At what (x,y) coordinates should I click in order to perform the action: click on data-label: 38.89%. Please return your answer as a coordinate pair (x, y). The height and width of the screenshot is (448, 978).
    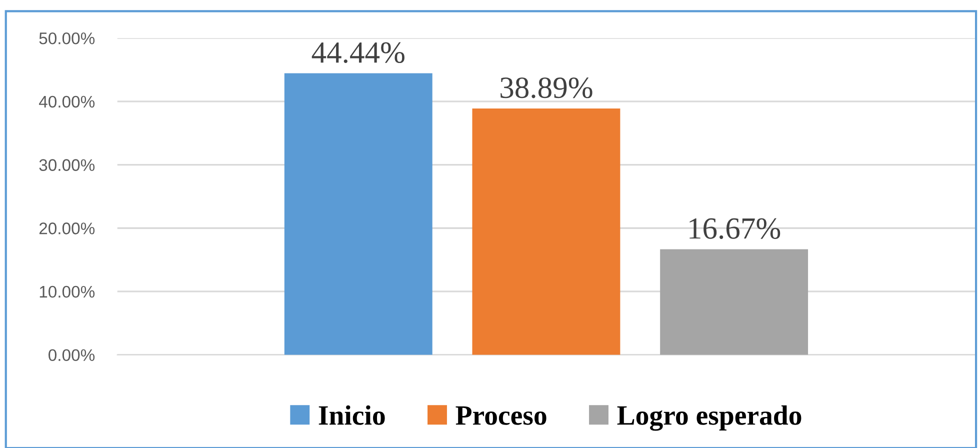
    Looking at the image, I should click on (546, 87).